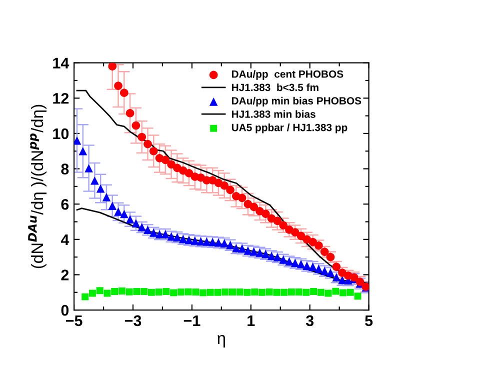 This screenshot has width=484, height=374. I want to click on x-tick-label: −1, so click(192, 320).